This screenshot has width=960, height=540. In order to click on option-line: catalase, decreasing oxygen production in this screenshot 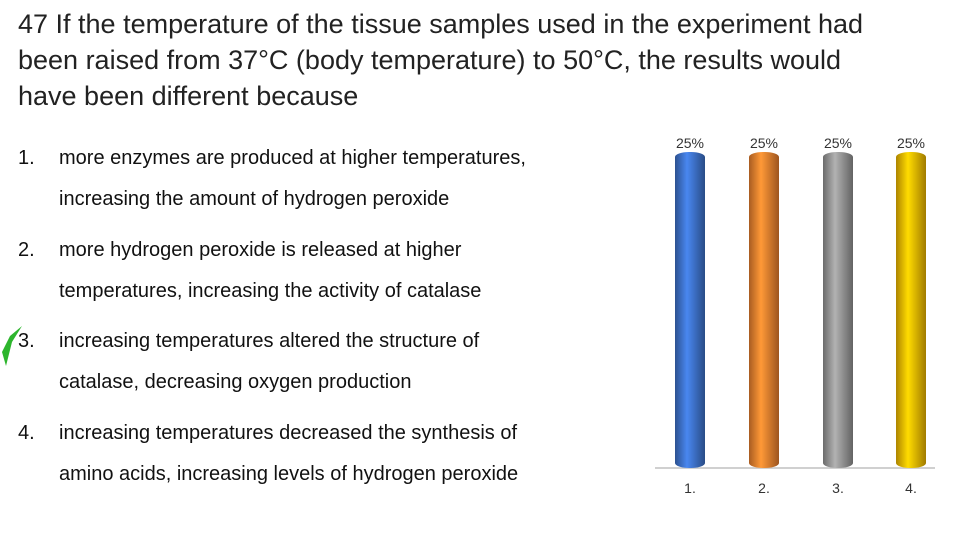, I will do `click(235, 382)`.